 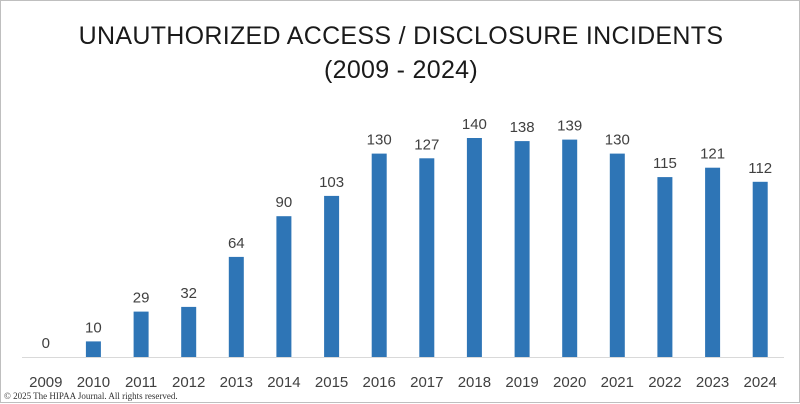 What do you see at coordinates (522, 249) in the screenshot?
I see `bar-2019` at bounding box center [522, 249].